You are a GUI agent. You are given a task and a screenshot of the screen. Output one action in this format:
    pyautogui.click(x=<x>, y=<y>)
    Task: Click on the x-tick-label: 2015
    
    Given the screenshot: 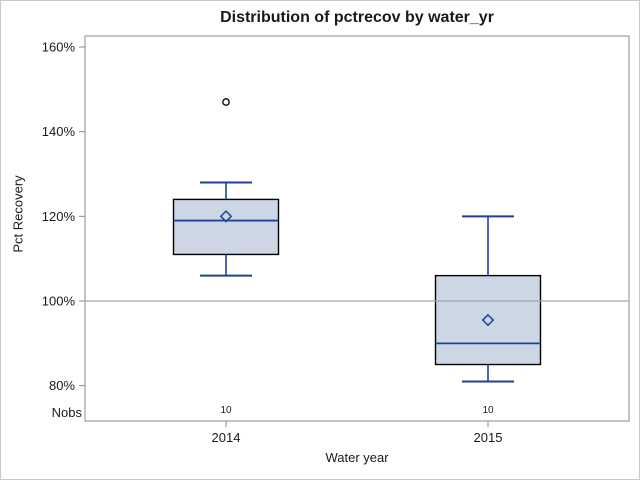 What is the action you would take?
    pyautogui.click(x=488, y=437)
    